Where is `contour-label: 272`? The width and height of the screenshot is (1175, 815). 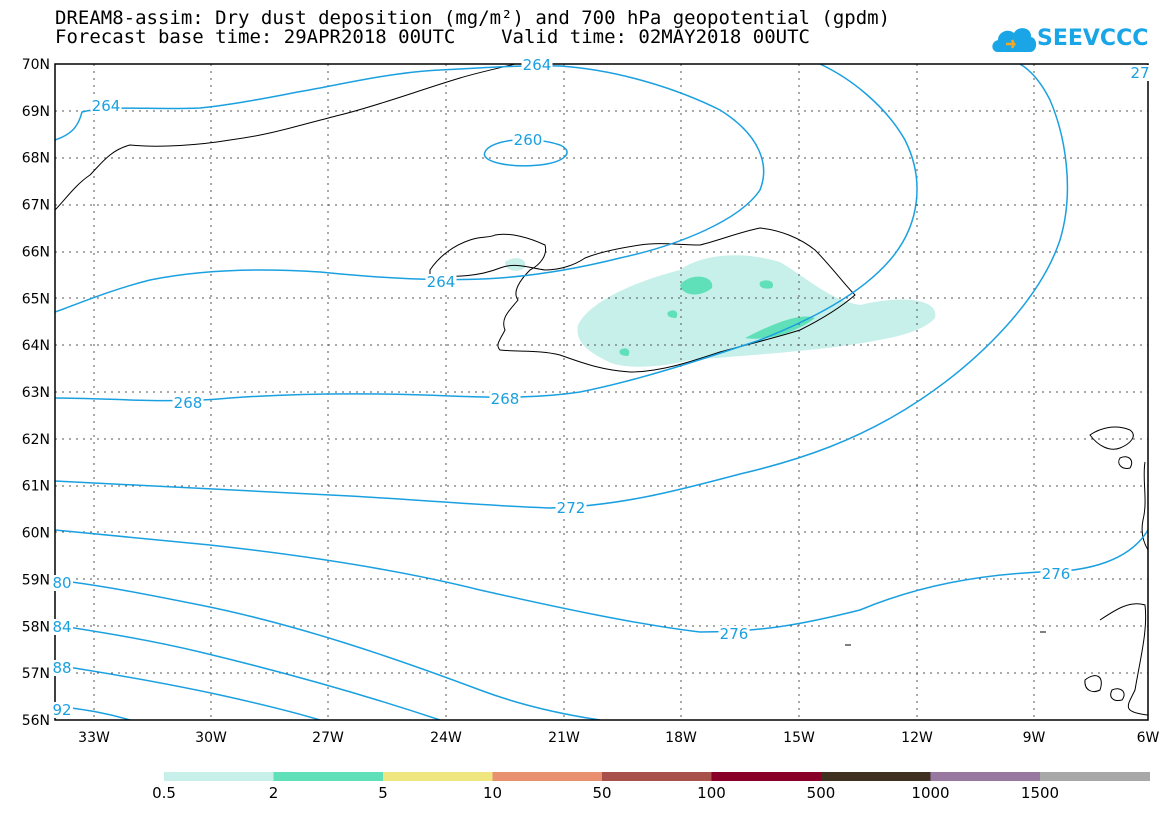 contour-label: 272 is located at coordinates (571, 508).